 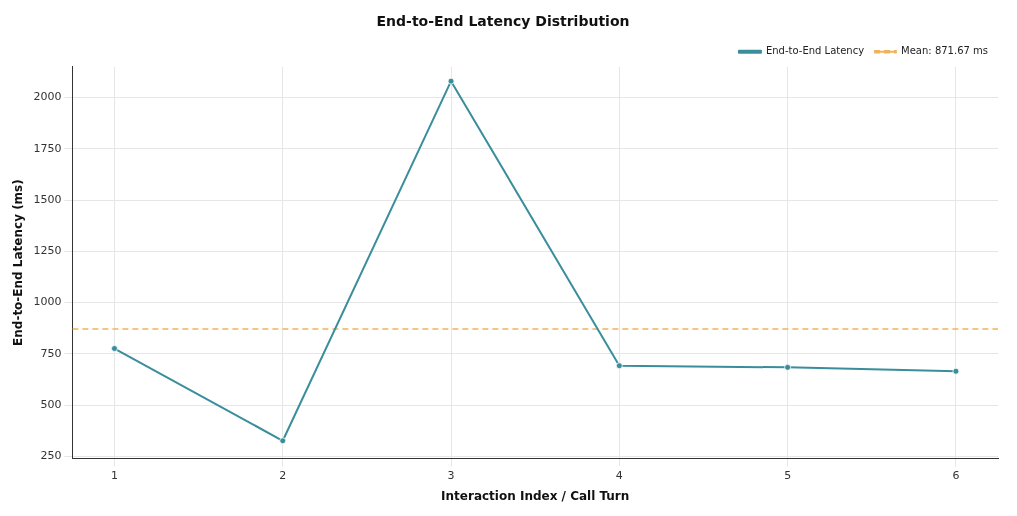 I want to click on y-tick-label: 500, so click(x=51, y=404).